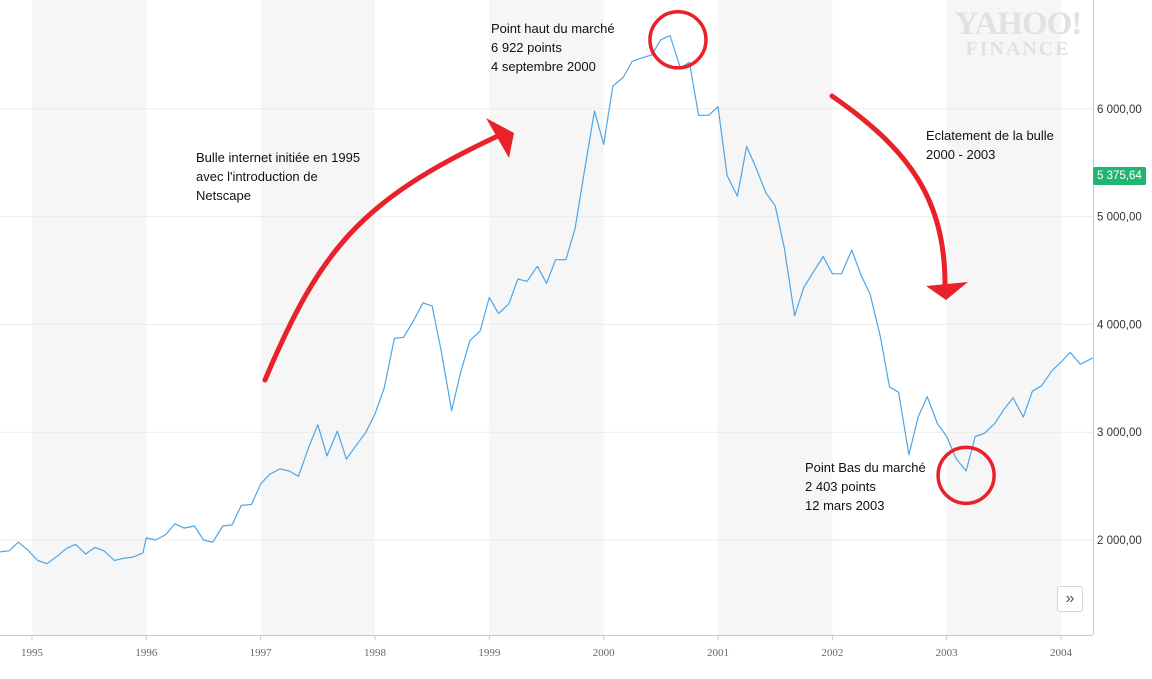 This screenshot has height=679, width=1152. I want to click on arrow-up, so click(382, 257).